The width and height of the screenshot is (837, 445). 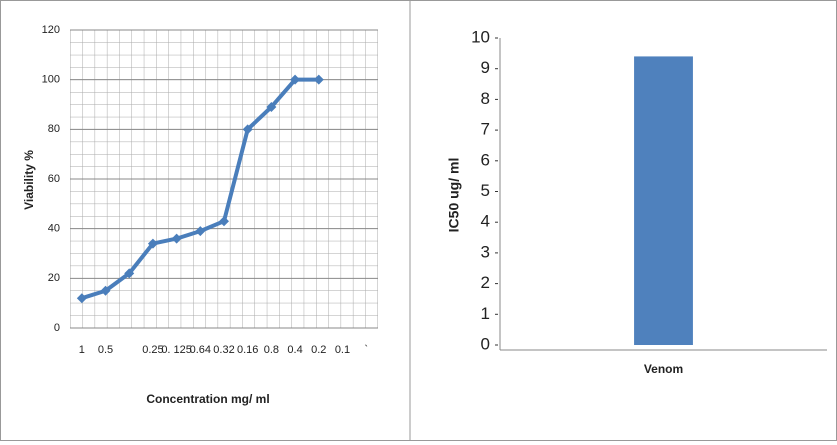 What do you see at coordinates (54, 229) in the screenshot?
I see `y-tick-label: 40` at bounding box center [54, 229].